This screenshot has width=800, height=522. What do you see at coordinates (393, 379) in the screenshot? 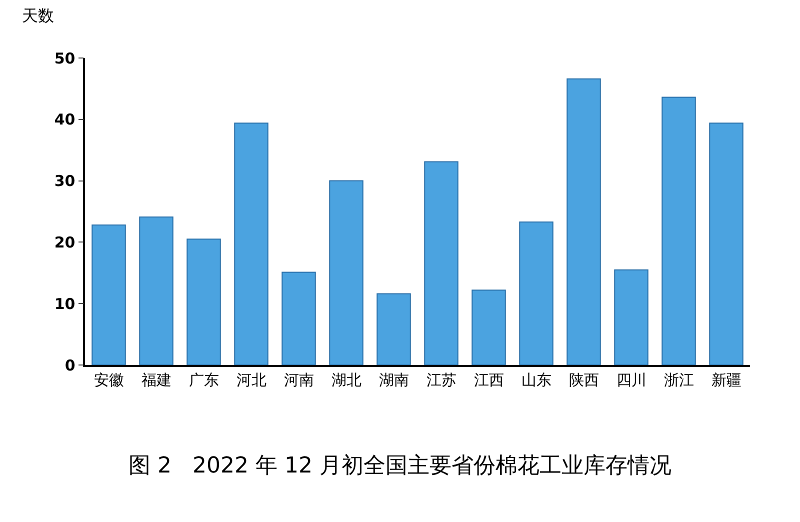
I see `x-tick-label: 湖南` at bounding box center [393, 379].